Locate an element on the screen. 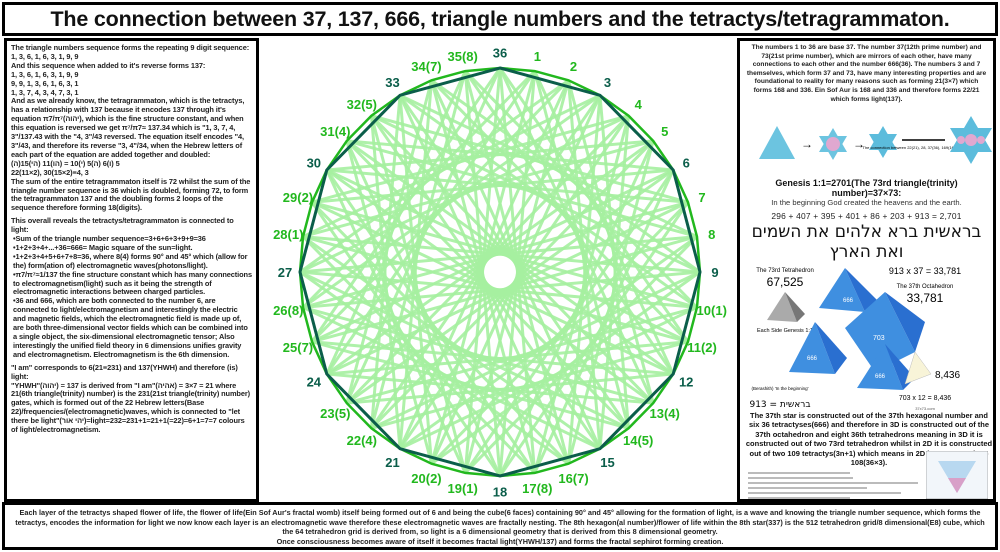 This screenshot has height=552, width=1000. vertex-label: 22(4) is located at coordinates (362, 440).